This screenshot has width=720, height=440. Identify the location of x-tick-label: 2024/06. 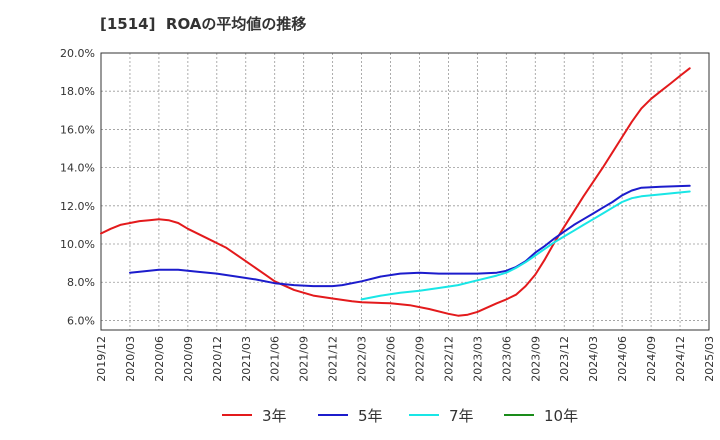
(622, 359).